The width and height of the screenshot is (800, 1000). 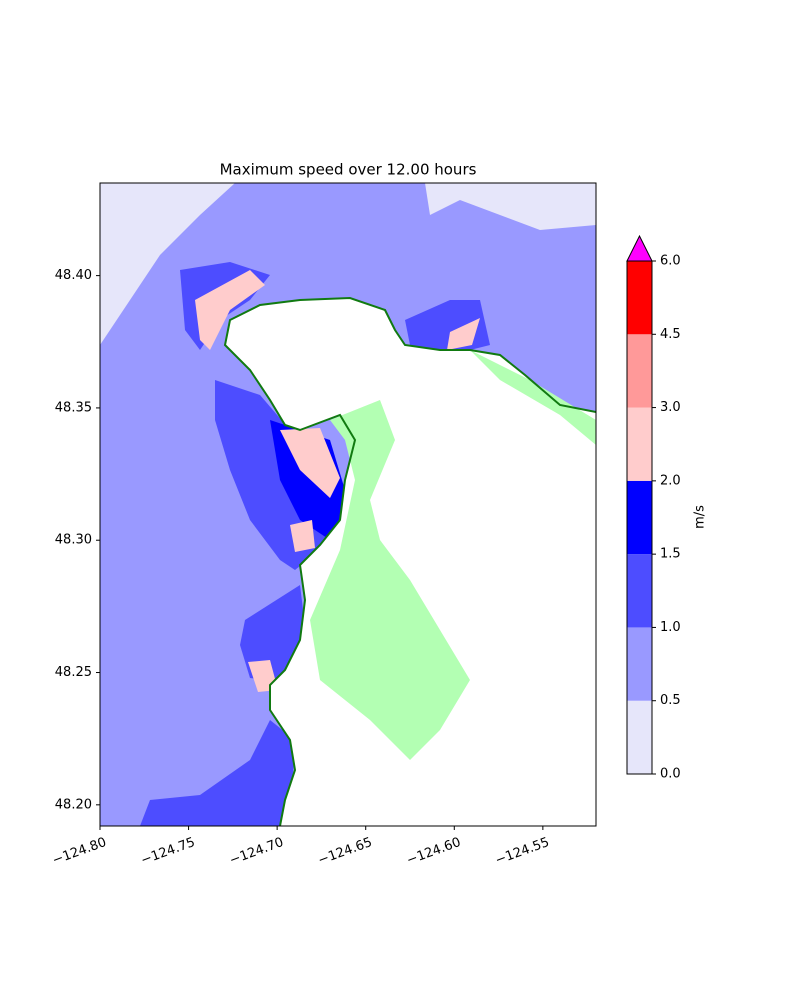 What do you see at coordinates (522, 851) in the screenshot?
I see `x-tick-label: −124.55` at bounding box center [522, 851].